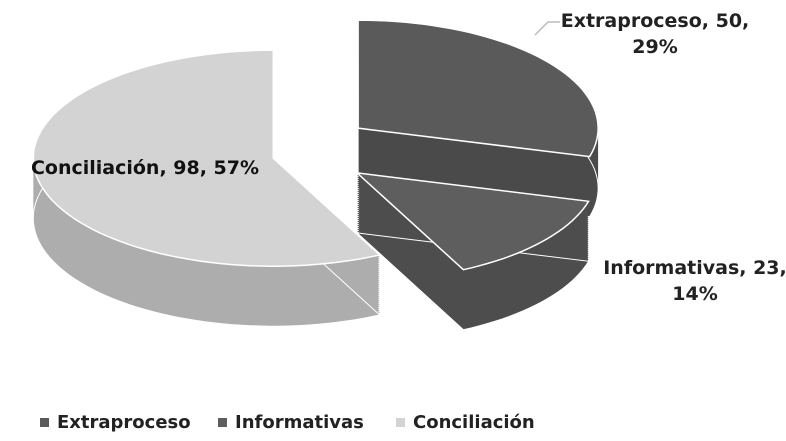 Image resolution: width=786 pixels, height=441 pixels. I want to click on data-label: Informativas, 23, 14%, so click(694, 281).